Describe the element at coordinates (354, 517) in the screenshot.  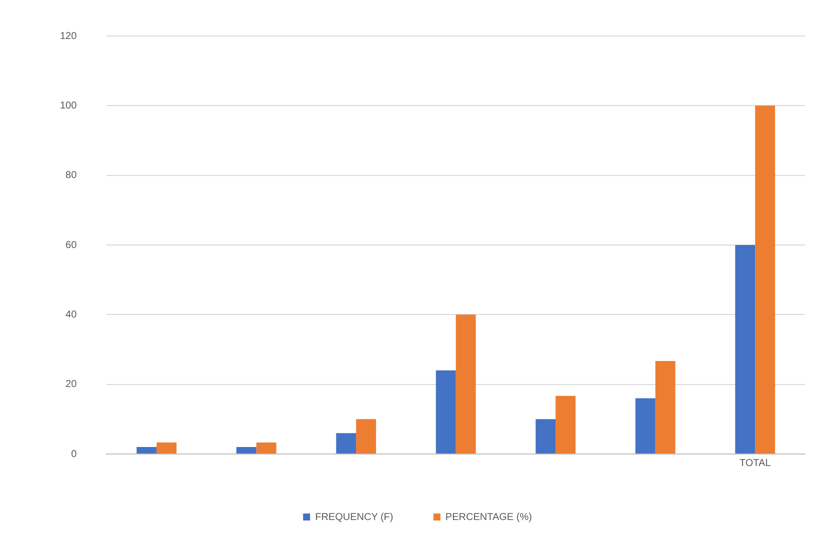
I see `legend-label: FREQUENCY (F)` at that location.